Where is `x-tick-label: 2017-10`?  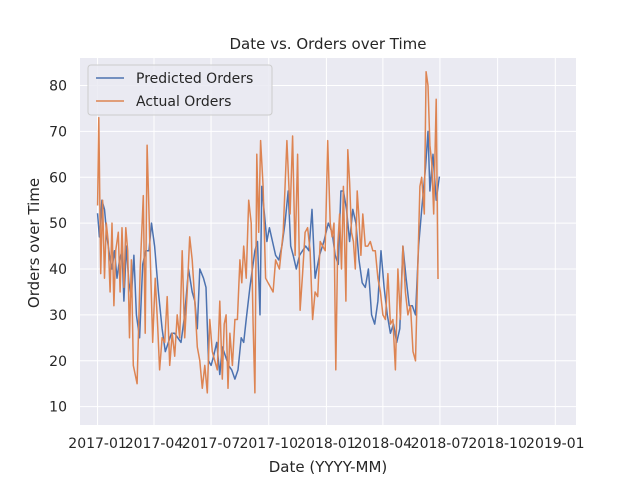 x-tick-label: 2017-10 is located at coordinates (268, 444).